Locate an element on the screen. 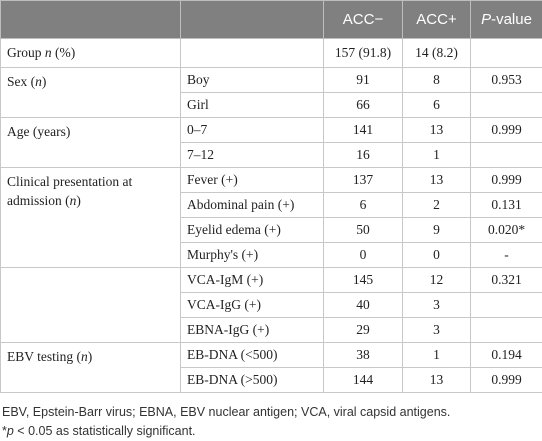  value-cell: 137 is located at coordinates (363, 180).